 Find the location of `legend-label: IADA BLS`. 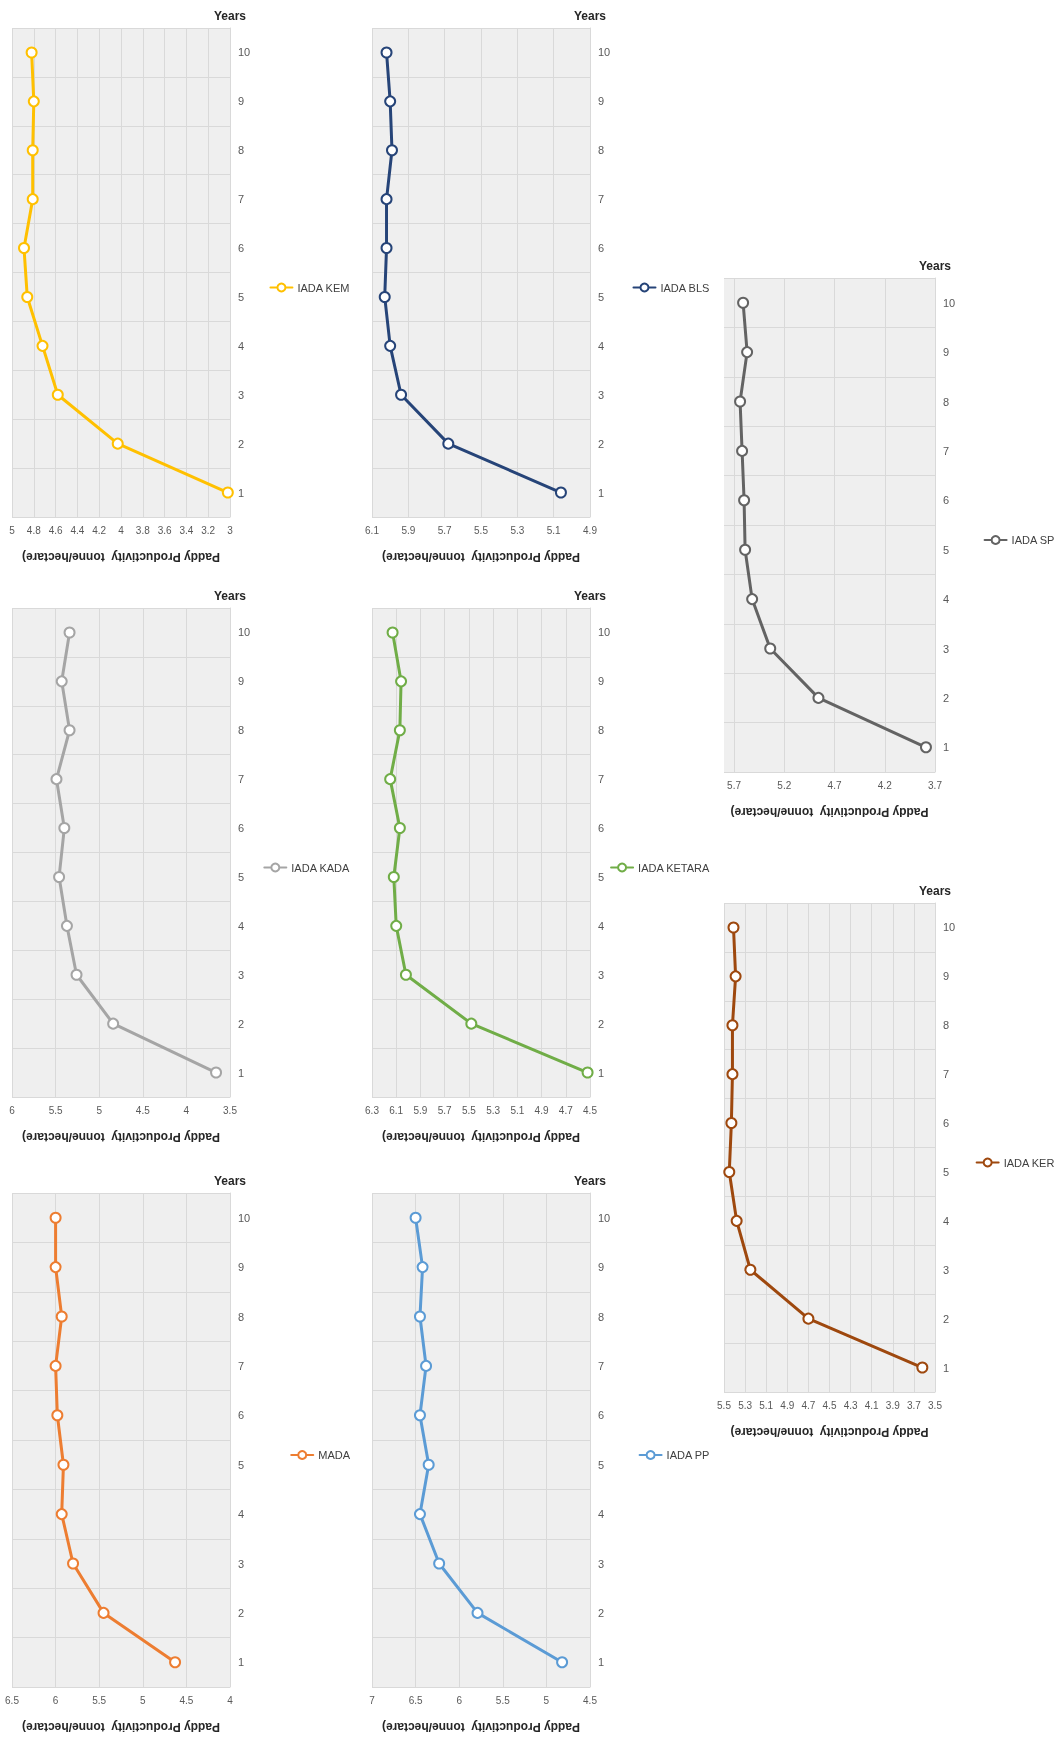

legend-label: IADA BLS is located at coordinates (685, 287).